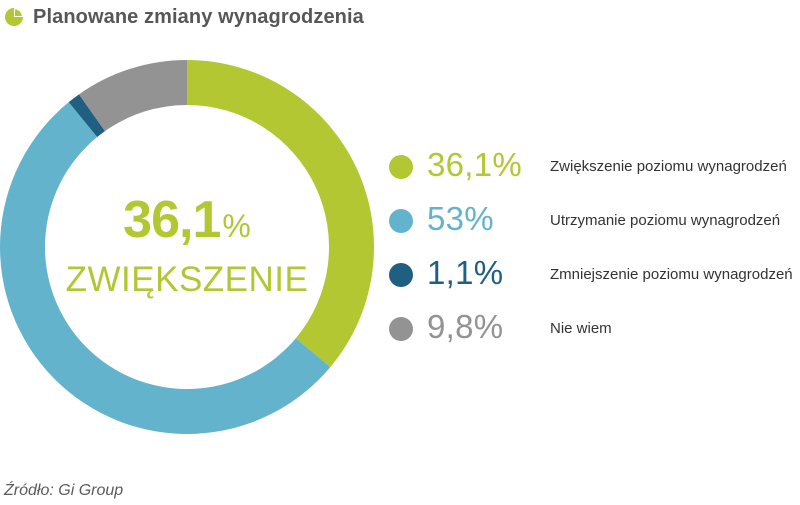  Describe the element at coordinates (581, 328) in the screenshot. I see `legend-label: Nie wiem` at that location.